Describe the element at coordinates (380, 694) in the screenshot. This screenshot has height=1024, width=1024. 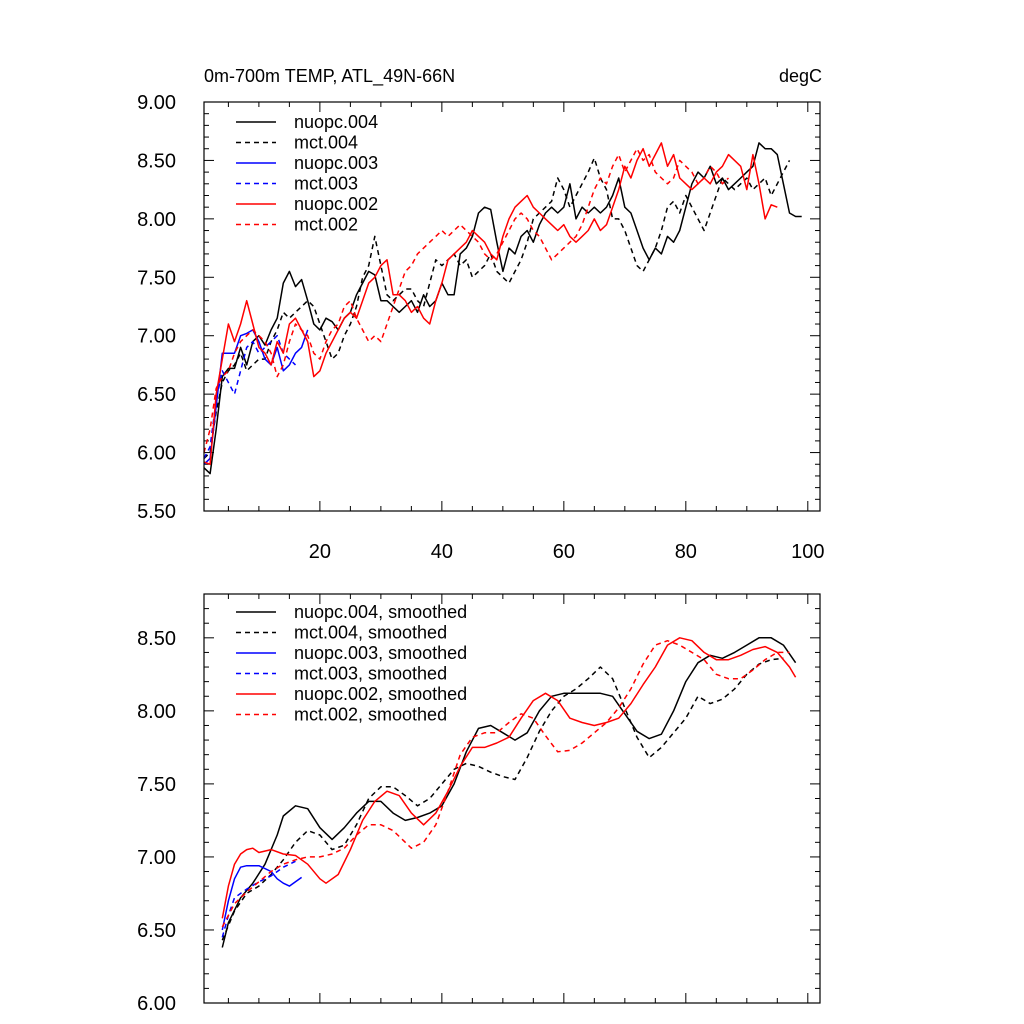
I see `legend-label: nuopc.002, smoothed` at that location.